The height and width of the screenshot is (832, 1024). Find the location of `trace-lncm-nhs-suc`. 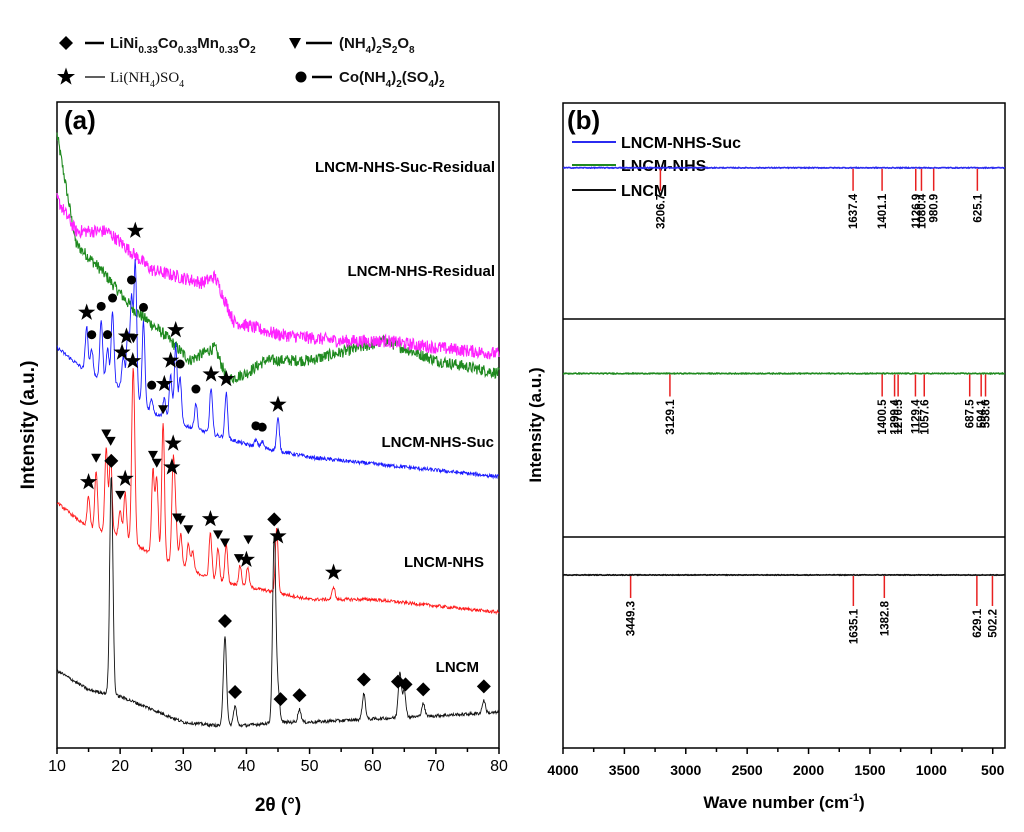

trace-lncm-nhs-suc is located at coordinates (278, 369).